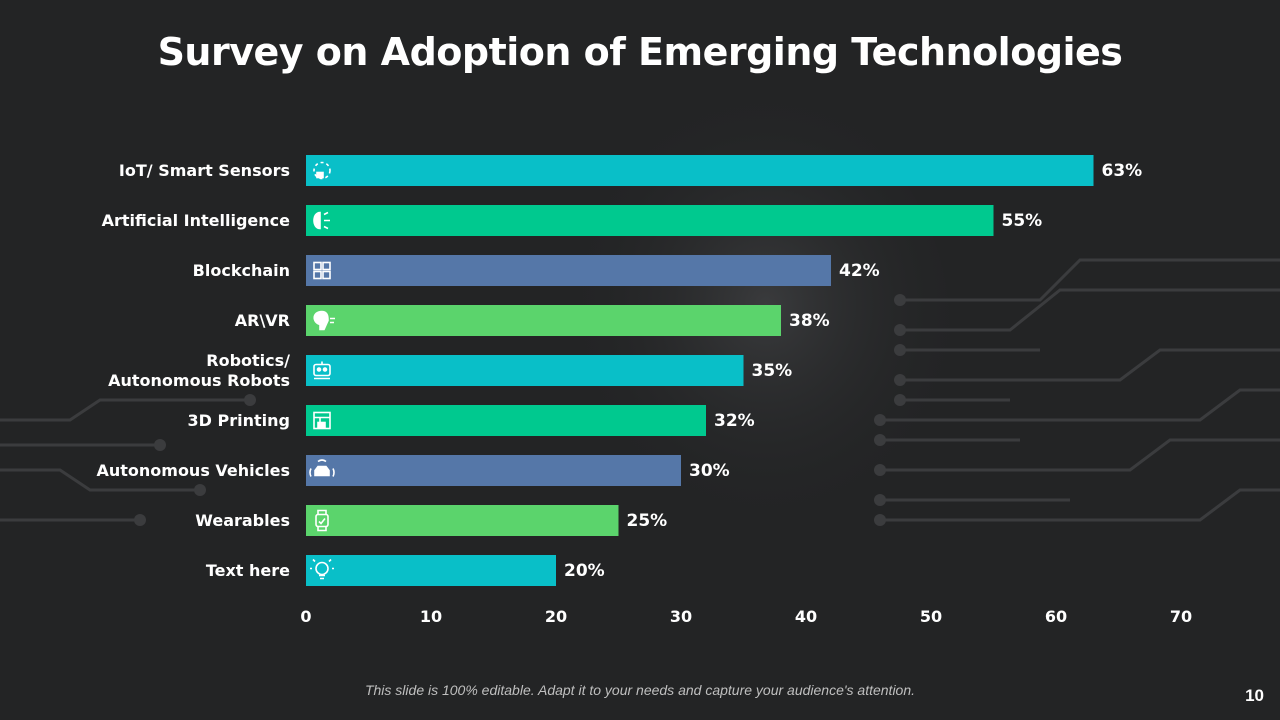 The height and width of the screenshot is (720, 1280). I want to click on data-label: 25%, so click(647, 520).